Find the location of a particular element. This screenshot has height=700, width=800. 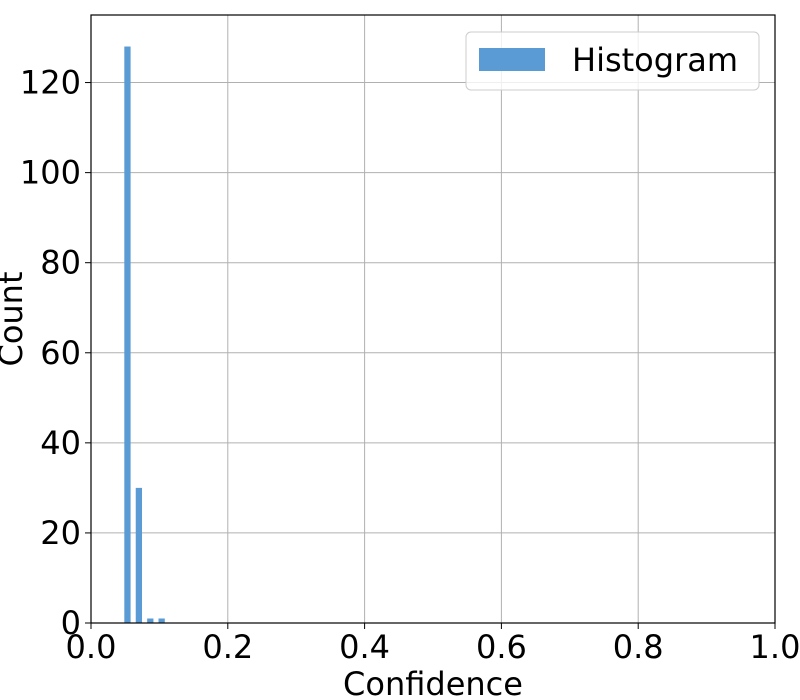

y-tick-label: 0 is located at coordinates (71, 623).